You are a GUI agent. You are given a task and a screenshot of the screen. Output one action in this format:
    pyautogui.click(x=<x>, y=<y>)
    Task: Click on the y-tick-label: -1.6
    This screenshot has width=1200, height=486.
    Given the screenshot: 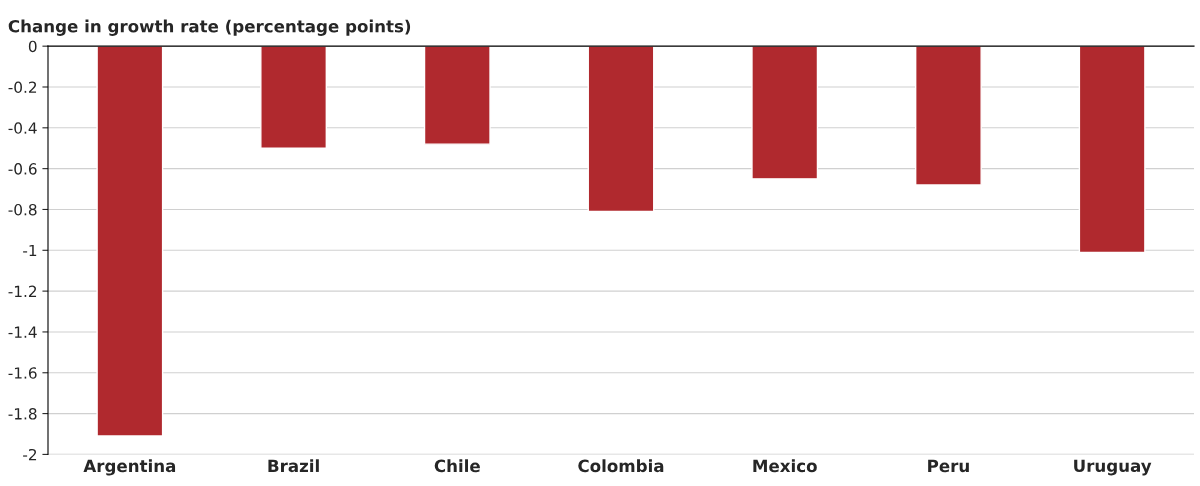 What is the action you would take?
    pyautogui.click(x=22, y=373)
    